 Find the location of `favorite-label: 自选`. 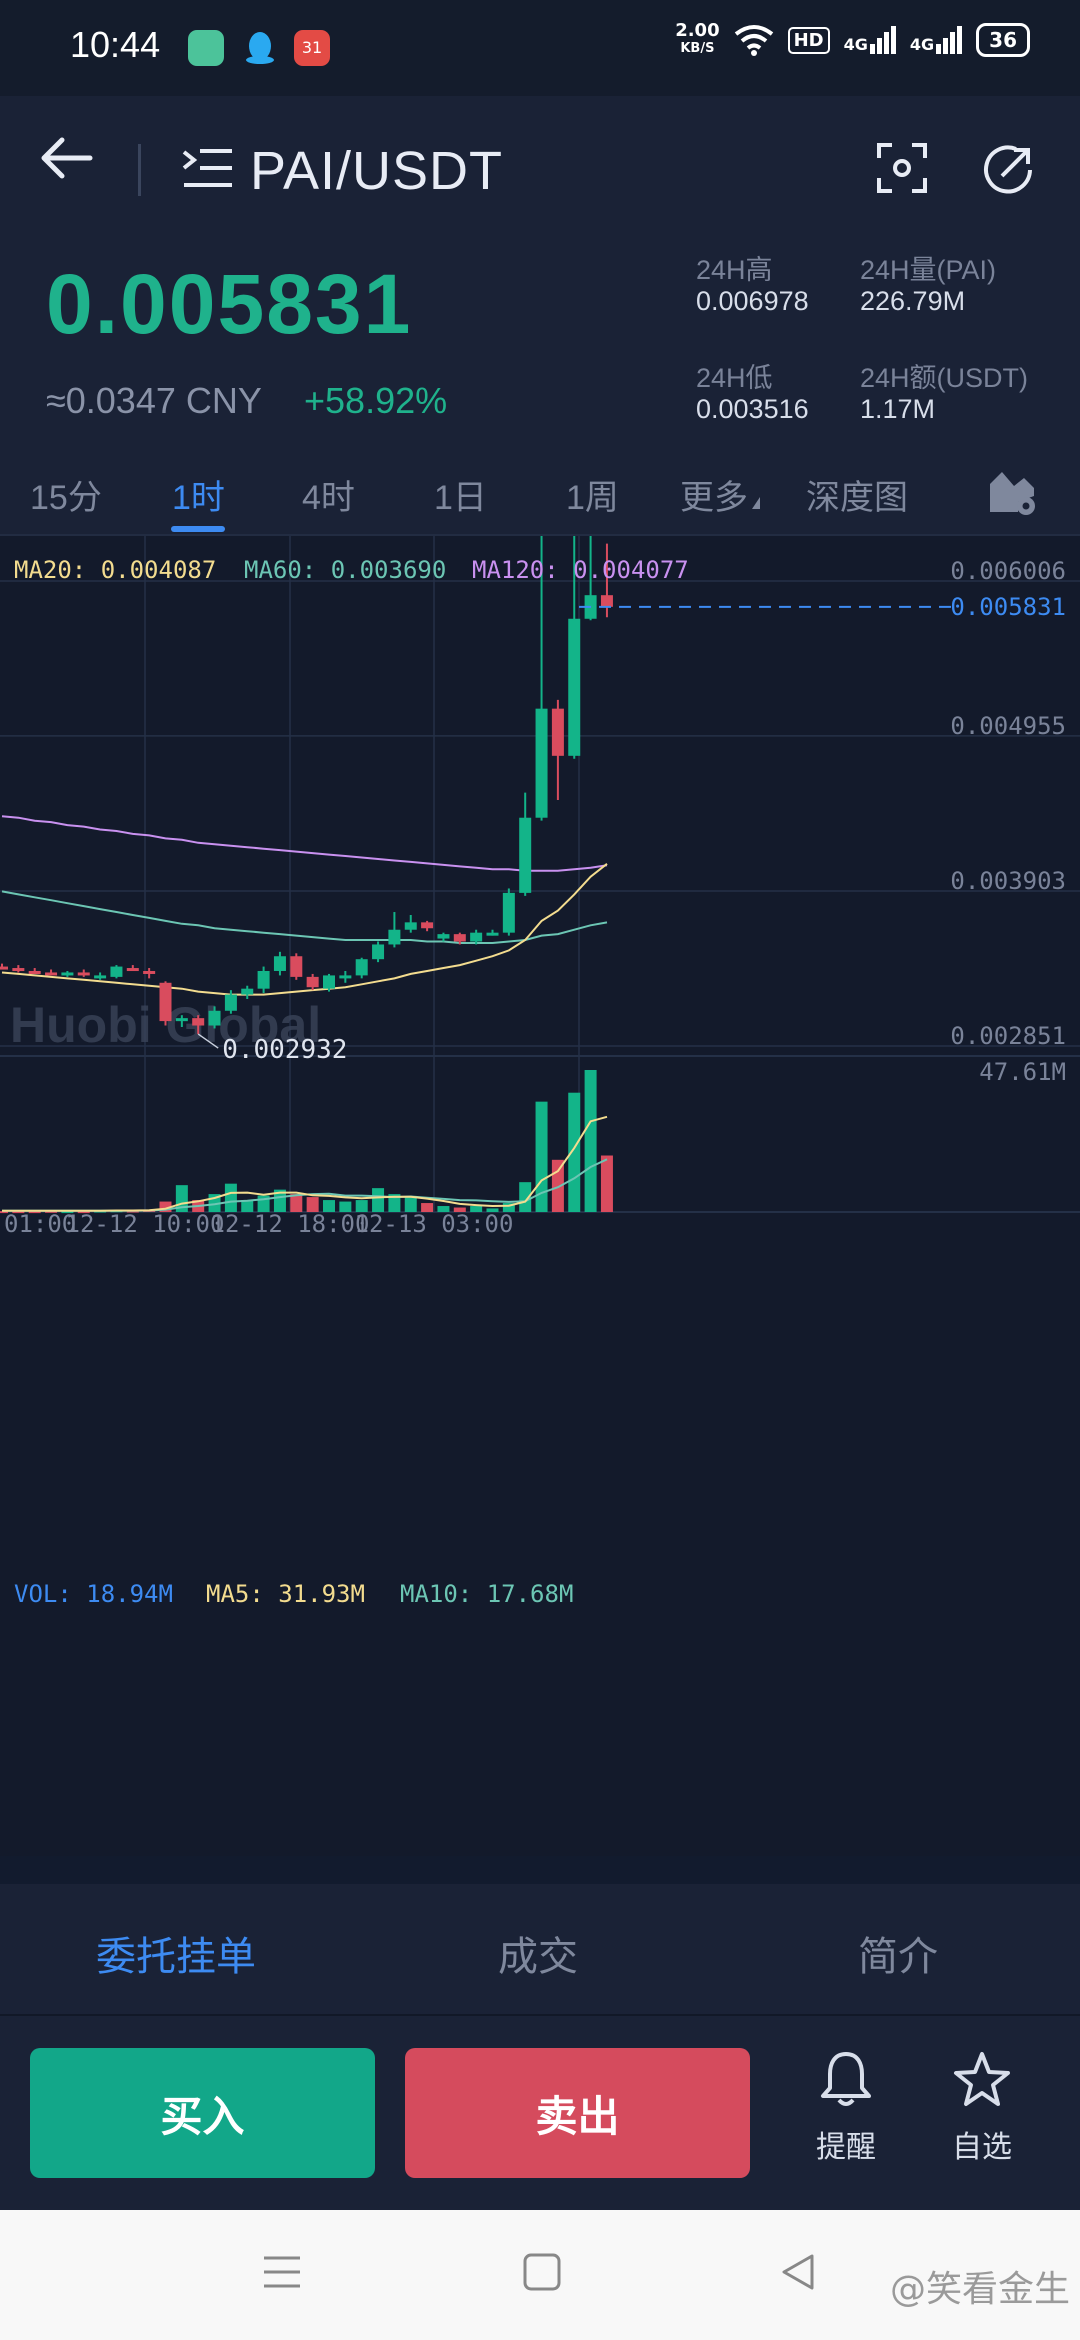

favorite-label: 自选 is located at coordinates (982, 2147).